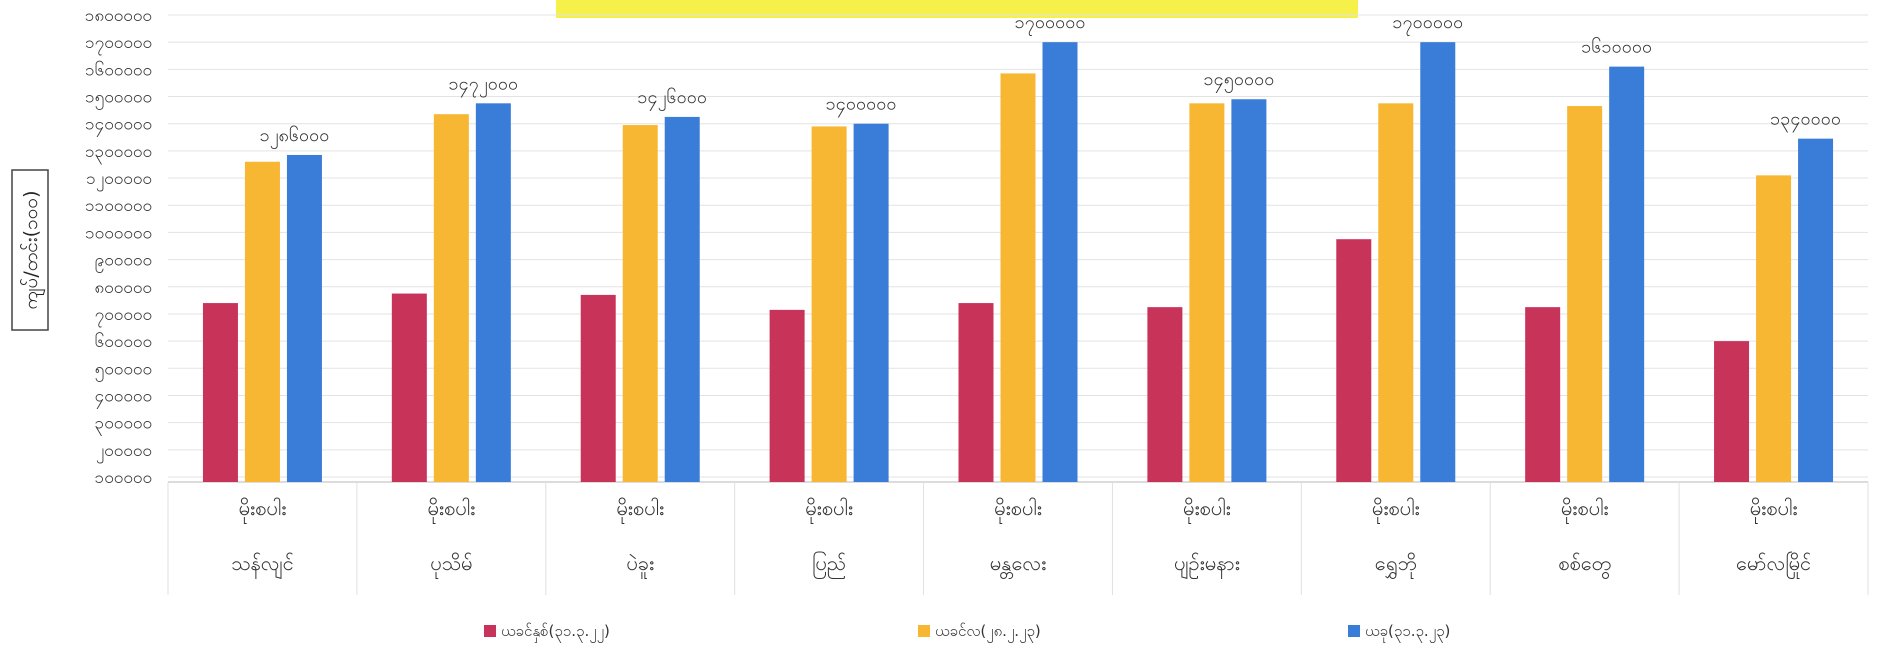  Describe the element at coordinates (118, 16) in the screenshot. I see `y-tick-label: ၁၈၀၀၀၀၀` at that location.